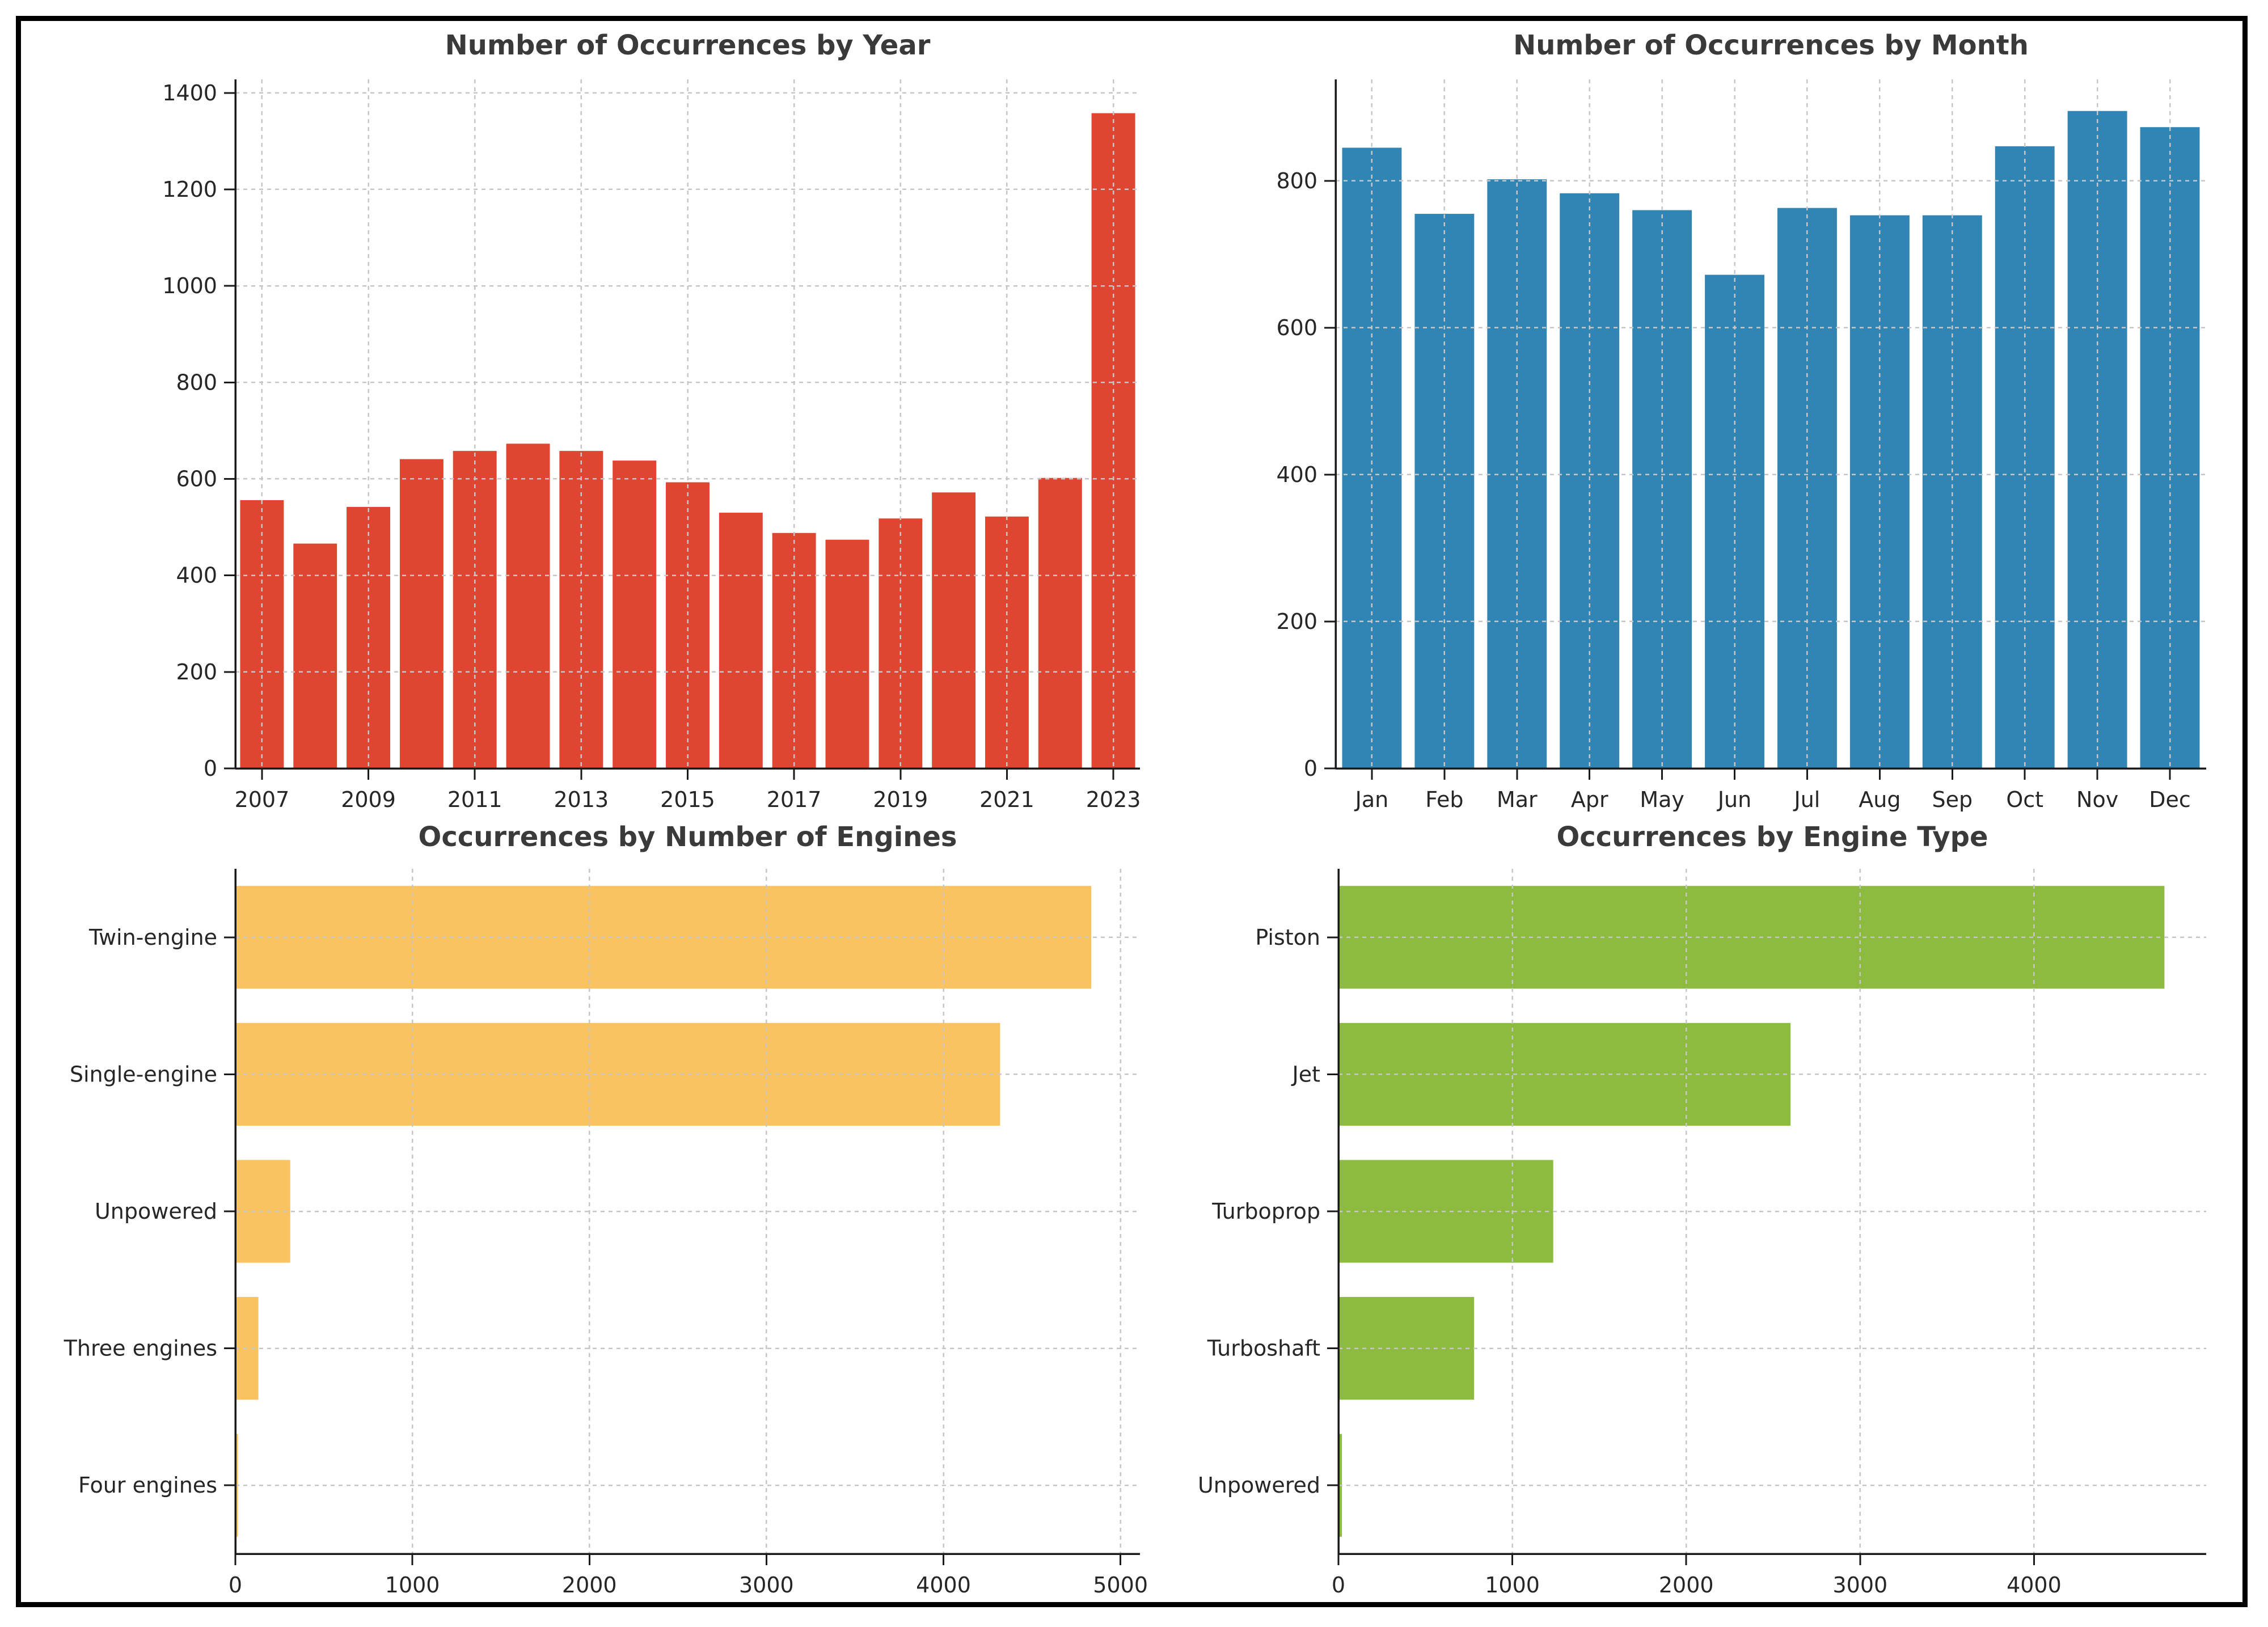 Image resolution: width=2268 pixels, height=1627 pixels. Describe the element at coordinates (1372, 800) in the screenshot. I see `x-tick-label: Jan` at that location.